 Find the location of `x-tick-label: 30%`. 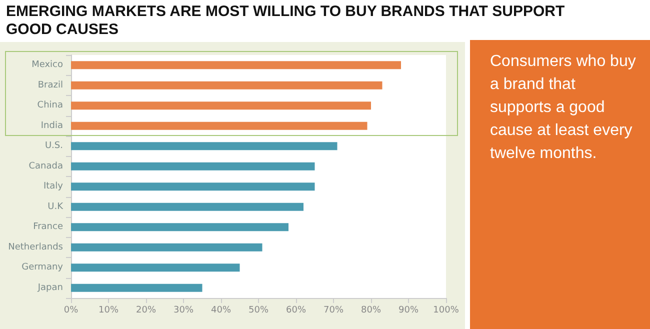

x-tick-label: 30% is located at coordinates (183, 311).